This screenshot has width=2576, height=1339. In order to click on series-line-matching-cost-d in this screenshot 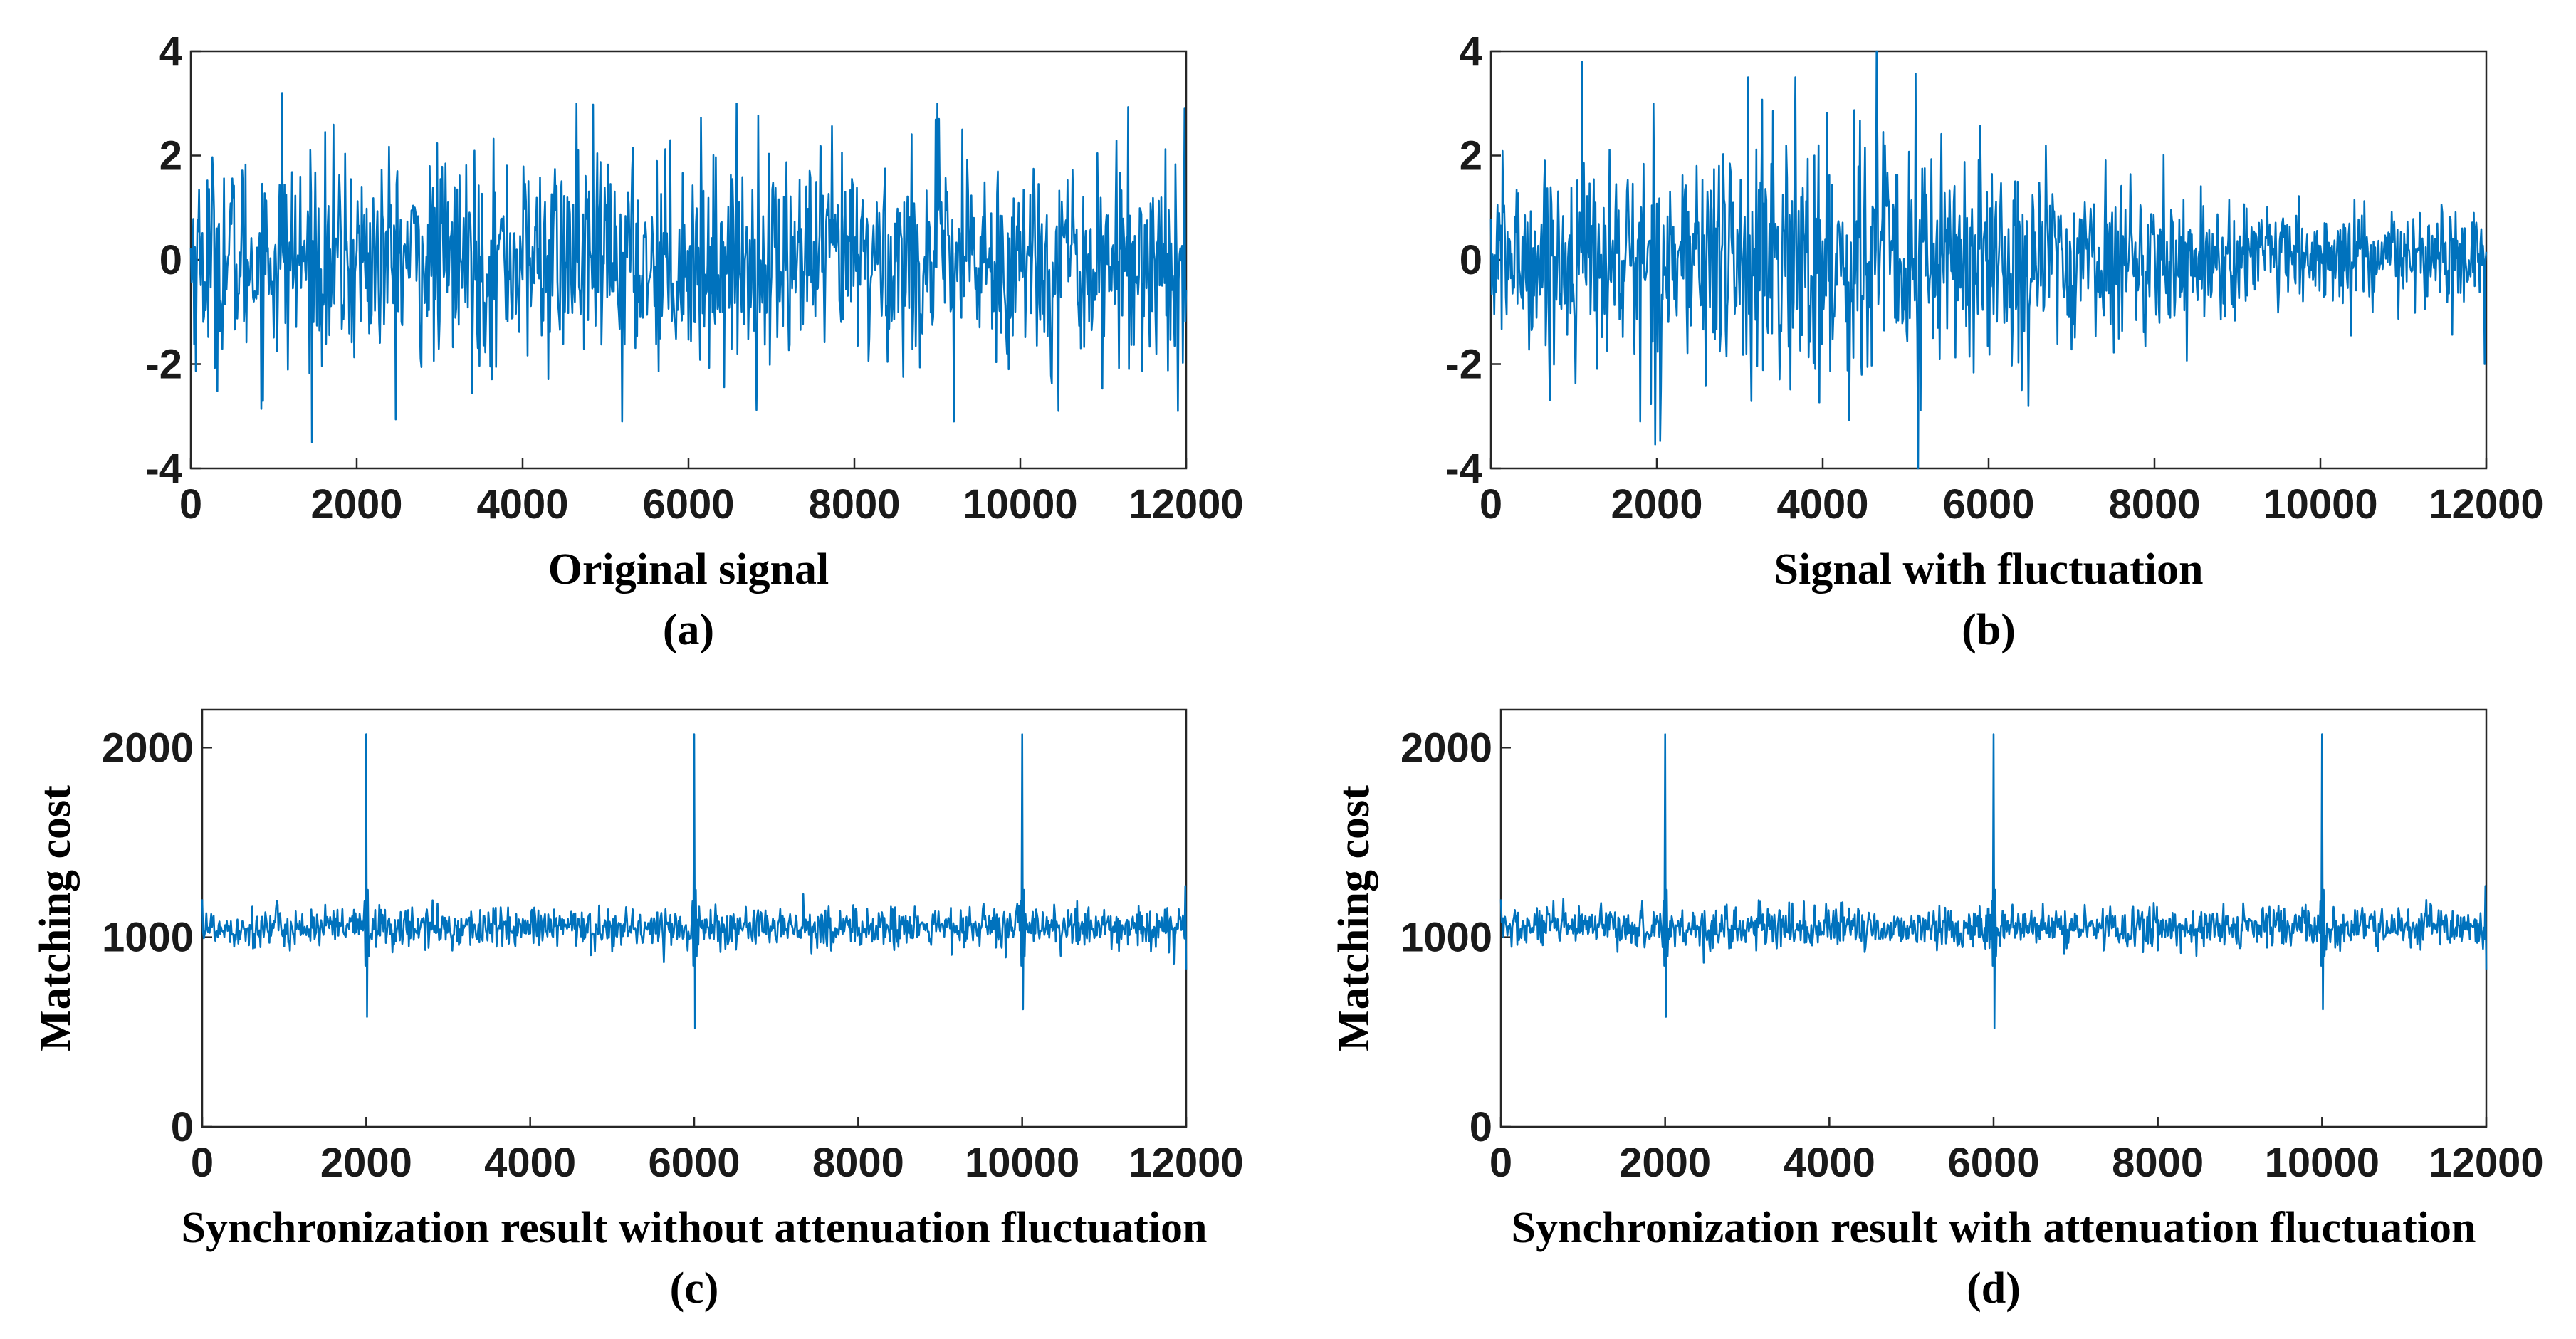, I will do `click(1993, 881)`.